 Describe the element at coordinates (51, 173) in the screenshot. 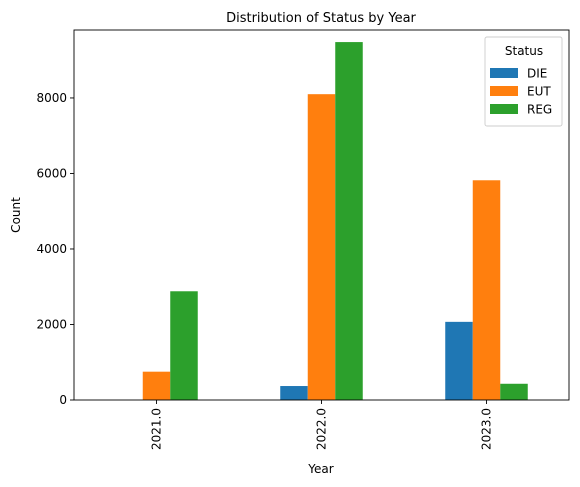

I see `y-tick-label: 6000` at that location.